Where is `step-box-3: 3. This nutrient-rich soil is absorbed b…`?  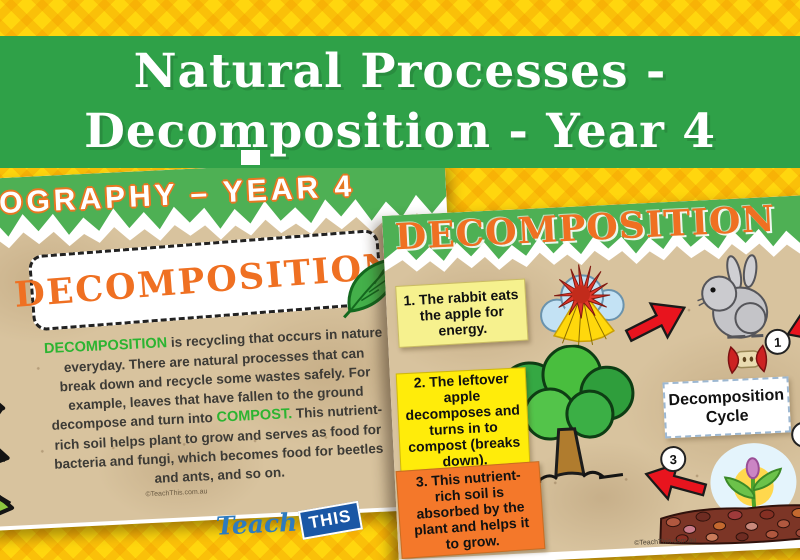
step-box-3: 3. This nutrient-rich soil is absorbed b… is located at coordinates (470, 510).